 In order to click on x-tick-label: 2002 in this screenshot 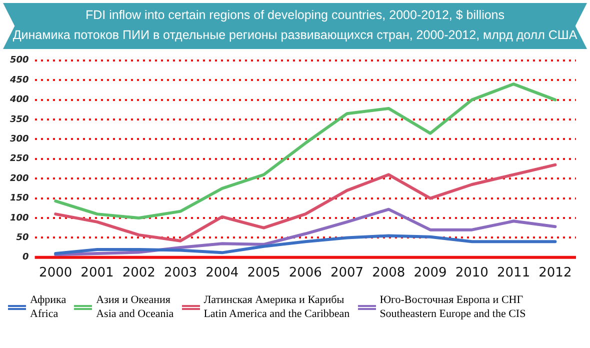, I will do `click(139, 273)`.